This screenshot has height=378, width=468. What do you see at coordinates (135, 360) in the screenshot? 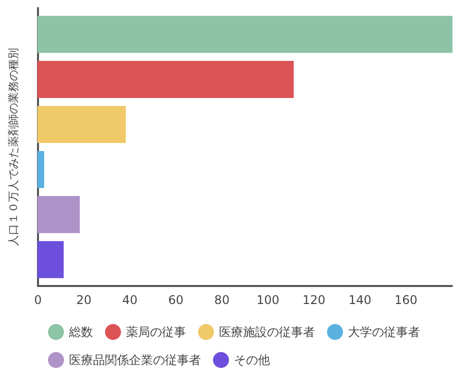
I see `legend-label: 医療品関係企業の従事者` at bounding box center [135, 360].